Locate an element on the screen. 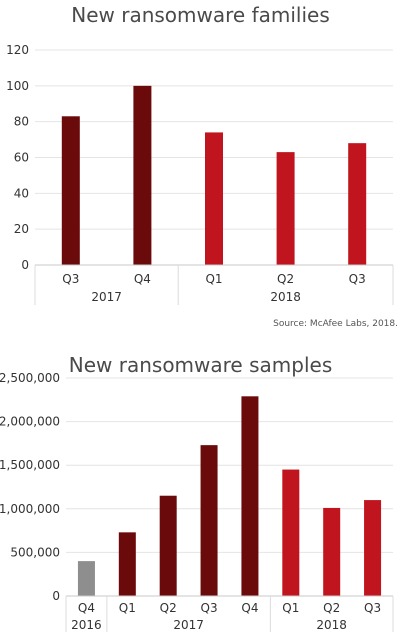  y-tick-label: 1,000,000 is located at coordinates (30, 509).